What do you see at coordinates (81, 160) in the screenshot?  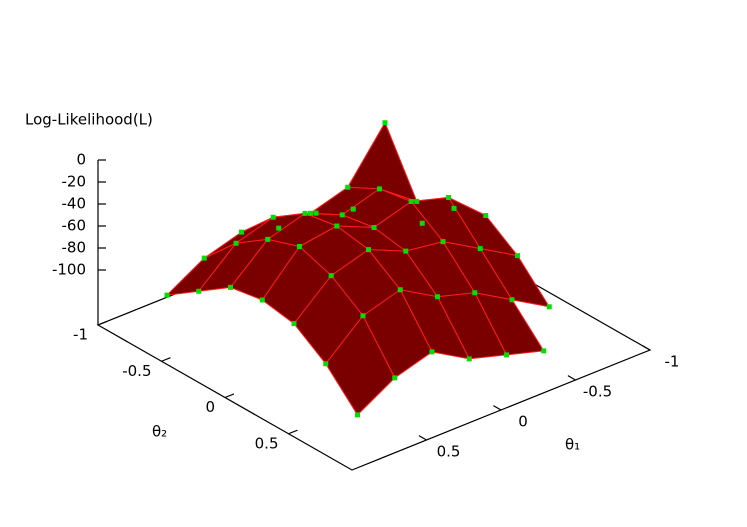 I see `z-tick-label: 0` at bounding box center [81, 160].